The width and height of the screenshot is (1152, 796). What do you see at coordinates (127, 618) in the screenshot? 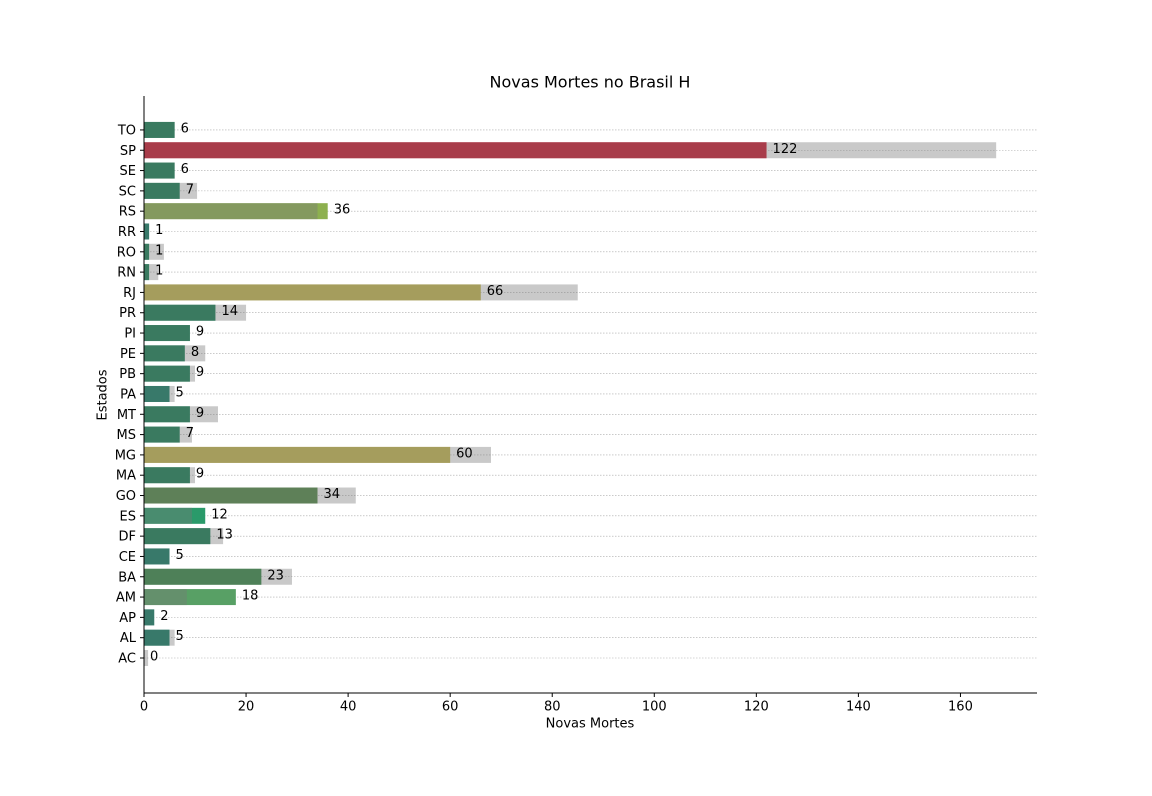
I see `y-tick-label: AP` at bounding box center [127, 618].